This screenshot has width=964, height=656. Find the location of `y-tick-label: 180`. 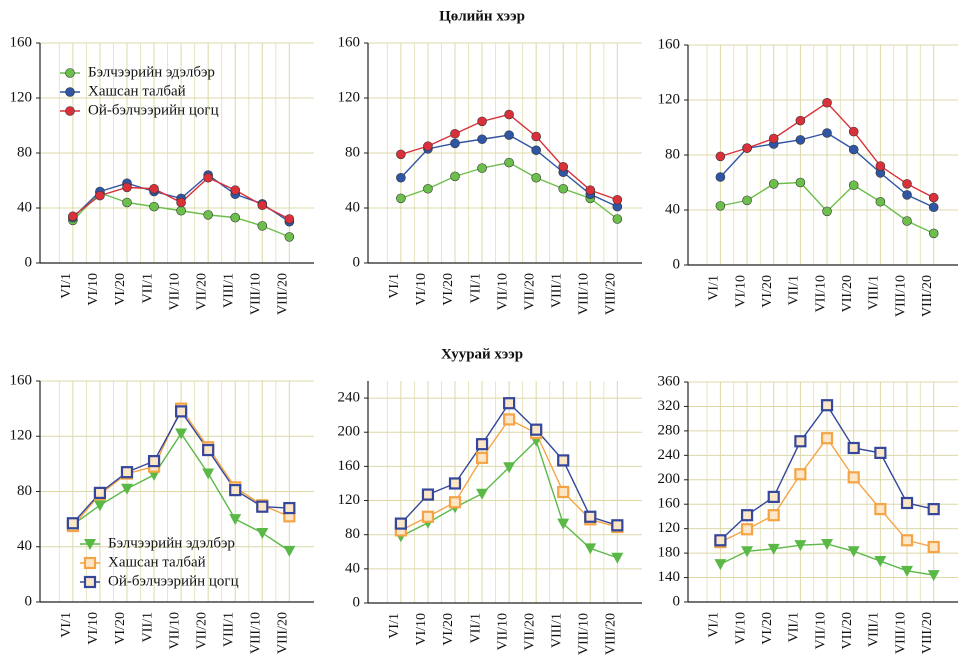

y-tick-label: 180 is located at coordinates (669, 553).